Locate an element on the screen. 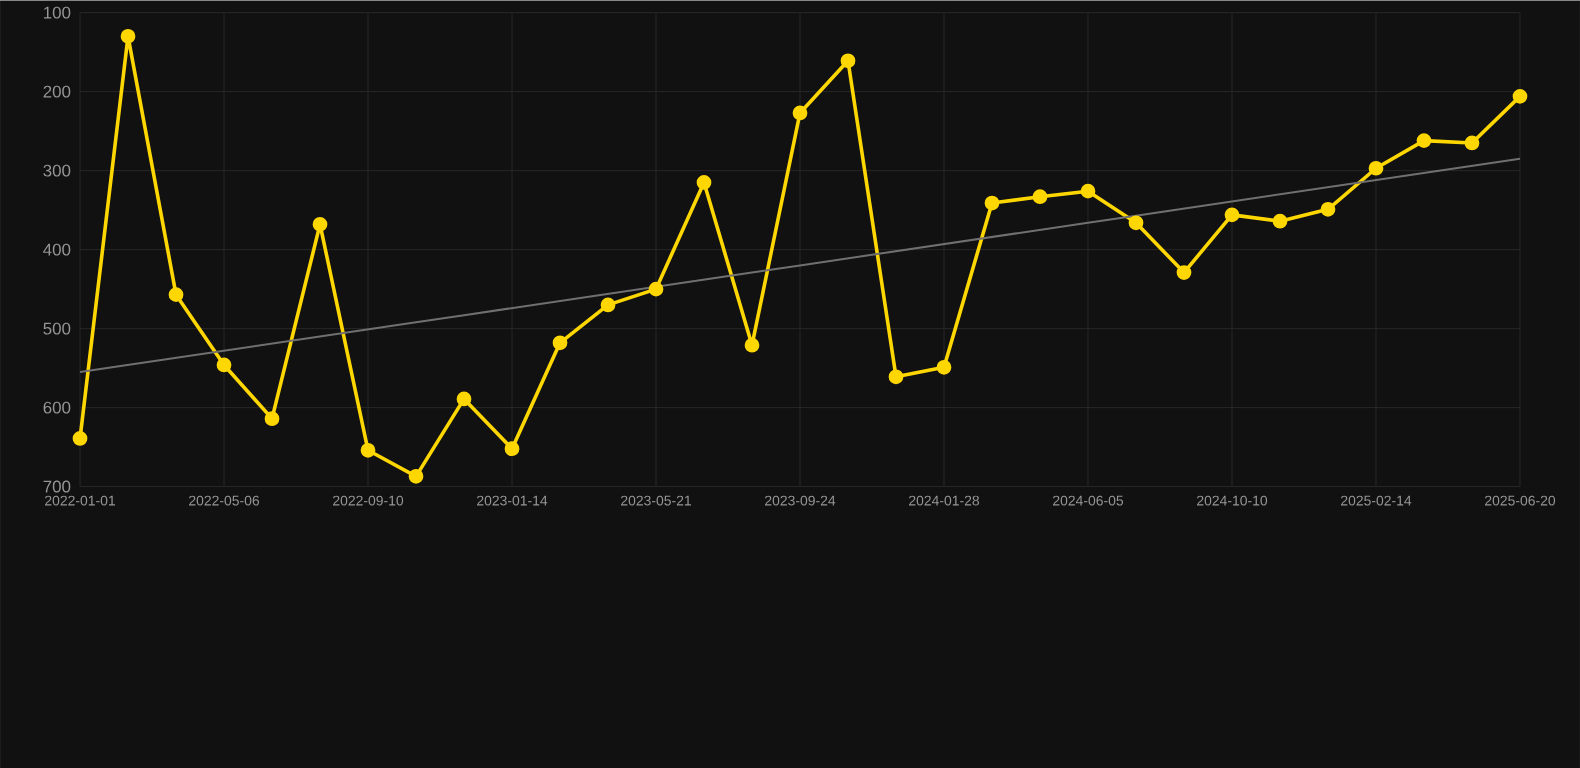 This screenshot has height=768, width=1580. y-tick-label: 700 is located at coordinates (57, 486).